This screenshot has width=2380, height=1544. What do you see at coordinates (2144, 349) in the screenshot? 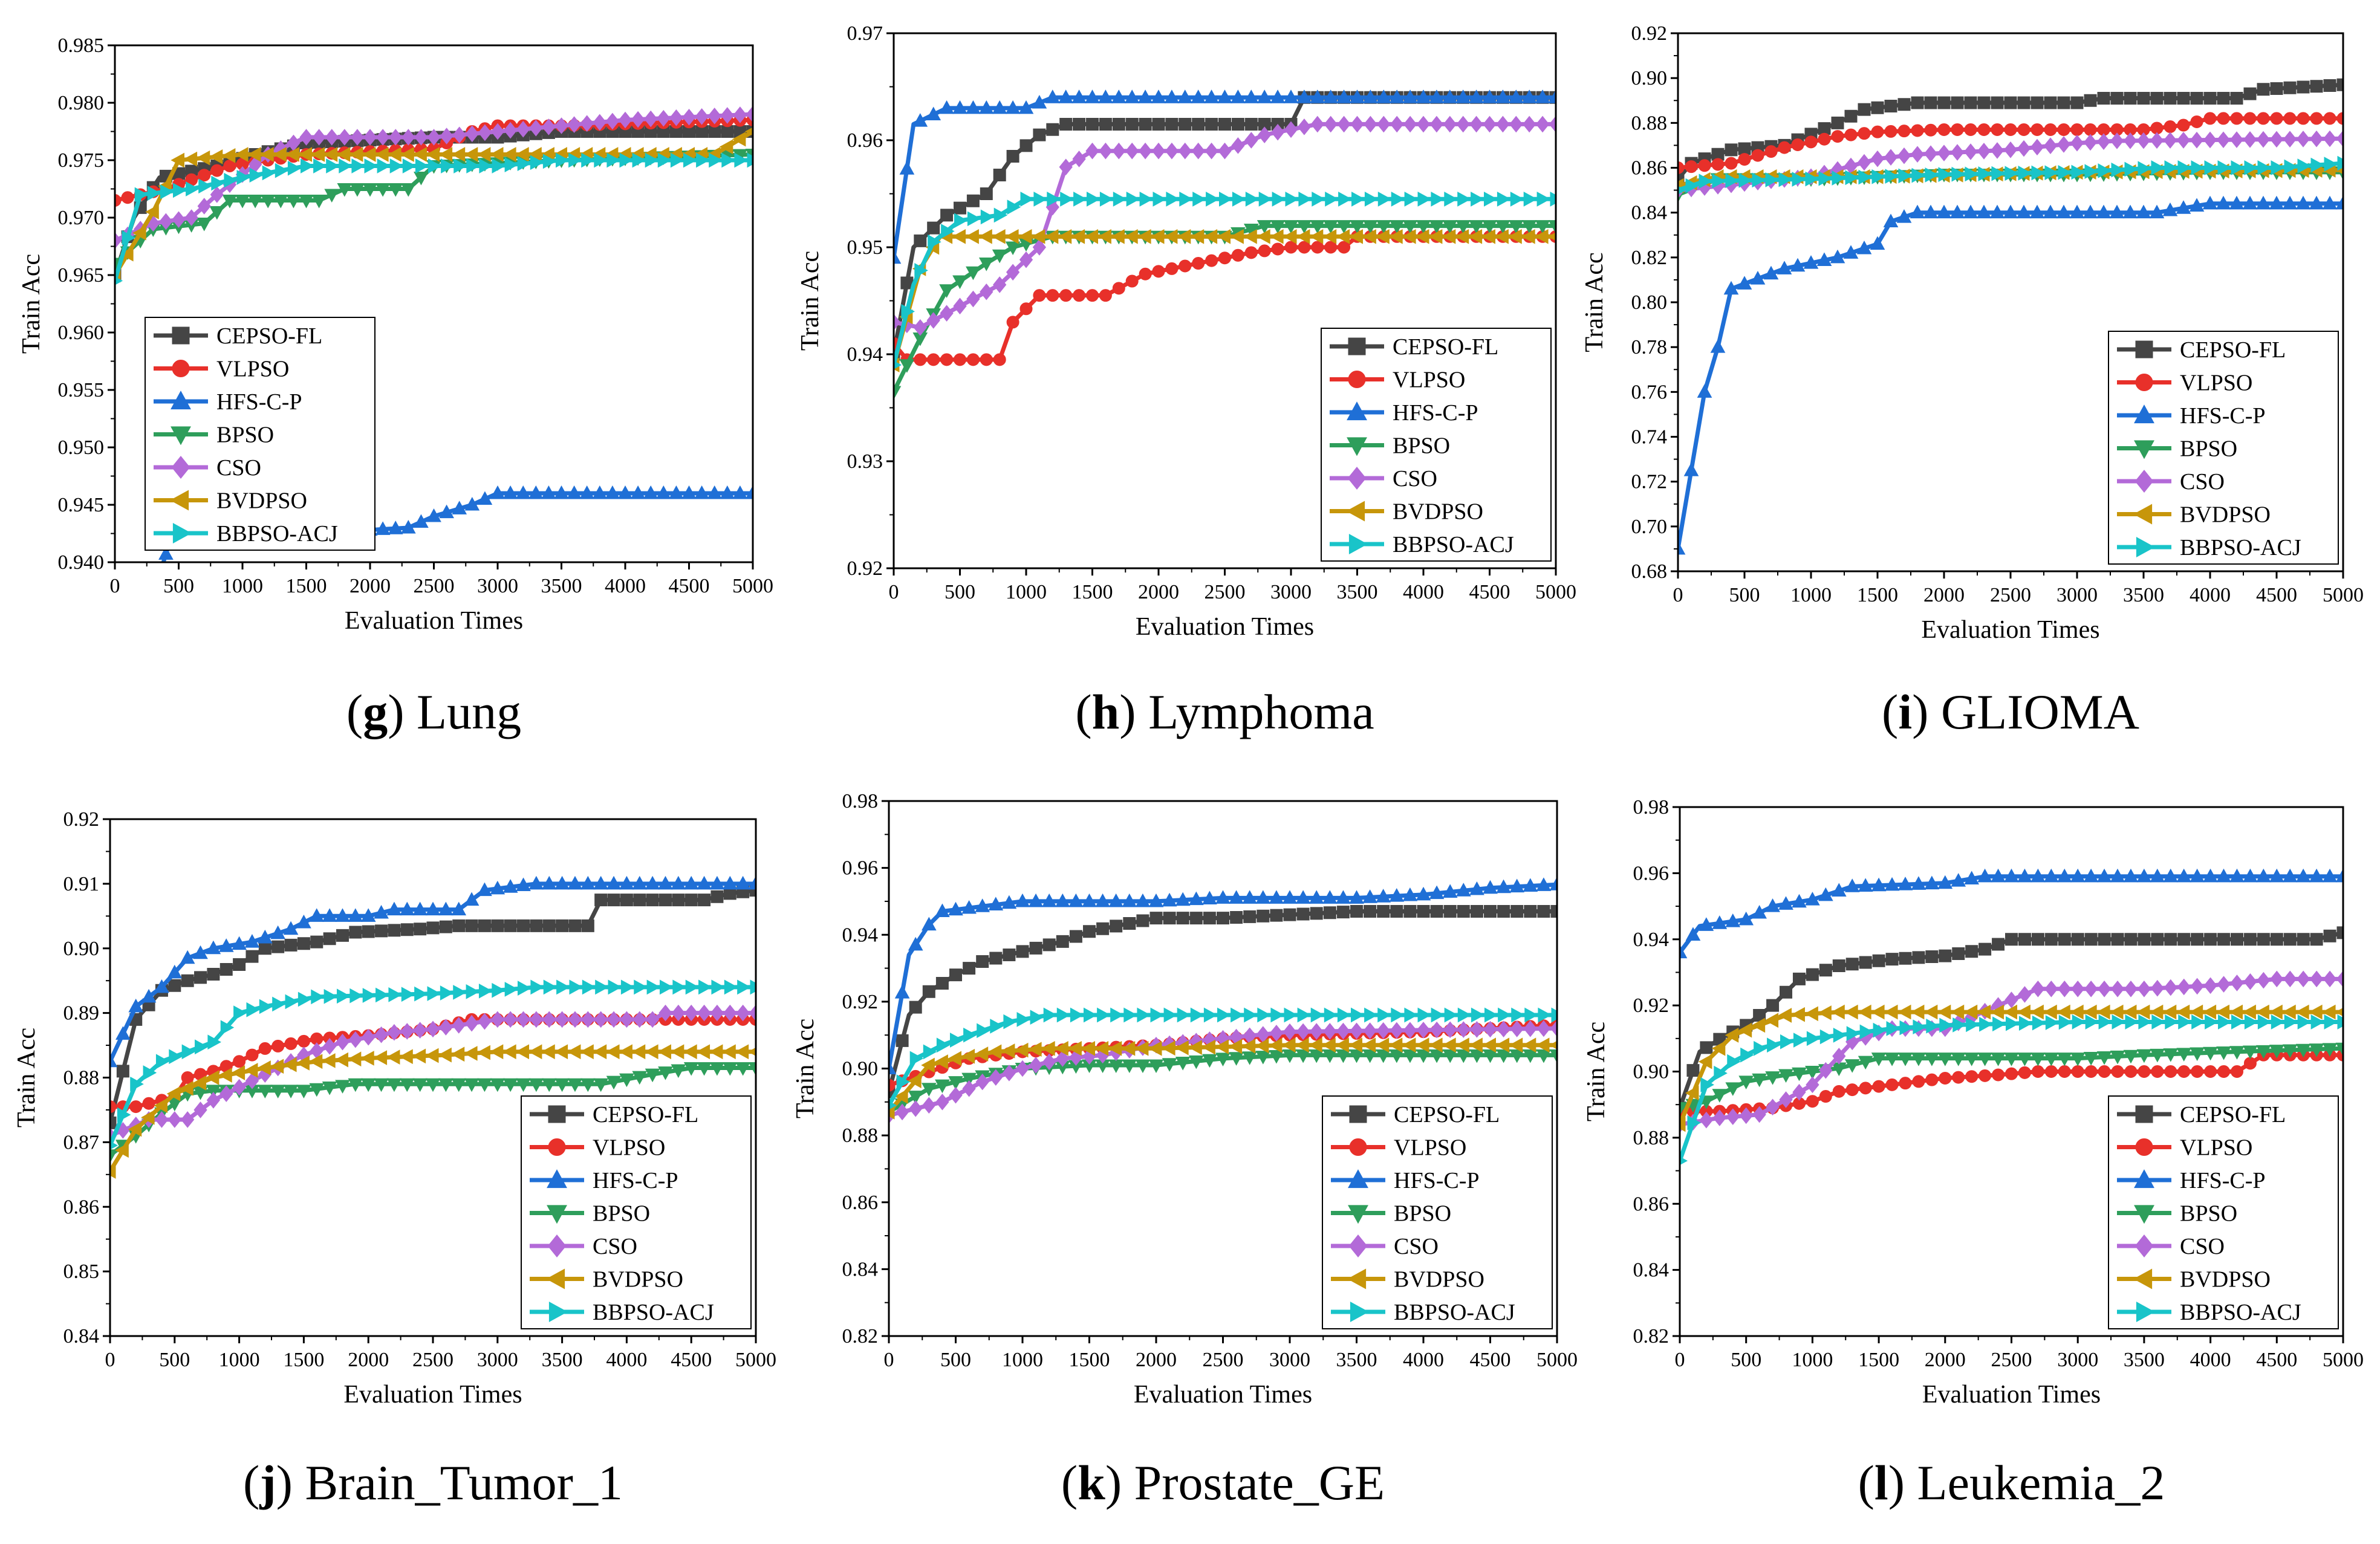
I see `legend-marker-cepso-fl` at bounding box center [2144, 349].